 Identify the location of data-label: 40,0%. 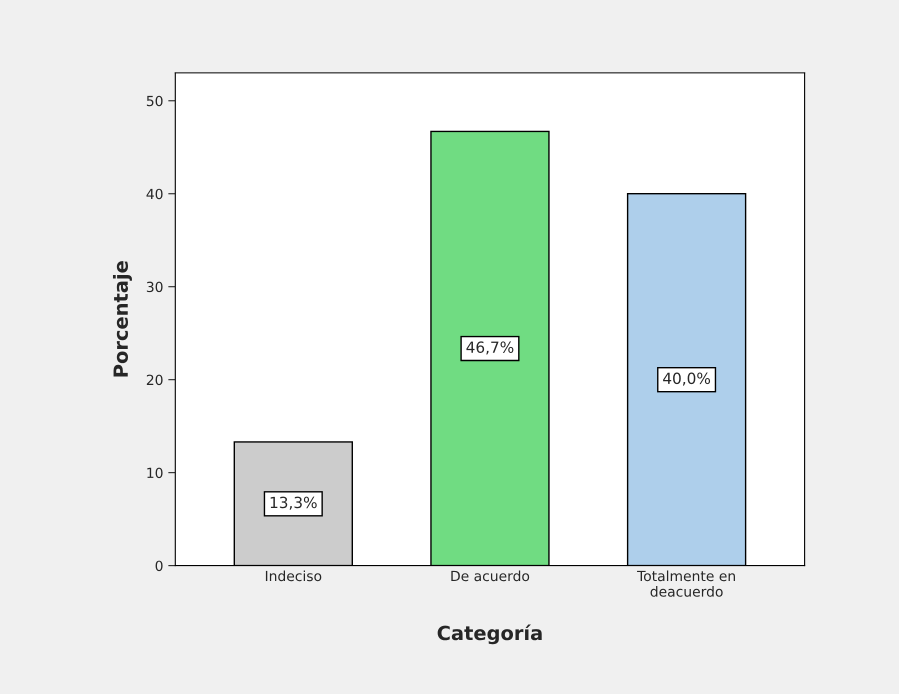
(686, 379).